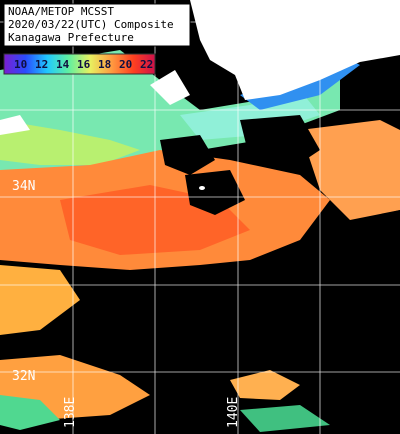 This screenshot has height=434, width=400. Describe the element at coordinates (233, 412) in the screenshot. I see `lon-label: 140E` at that location.